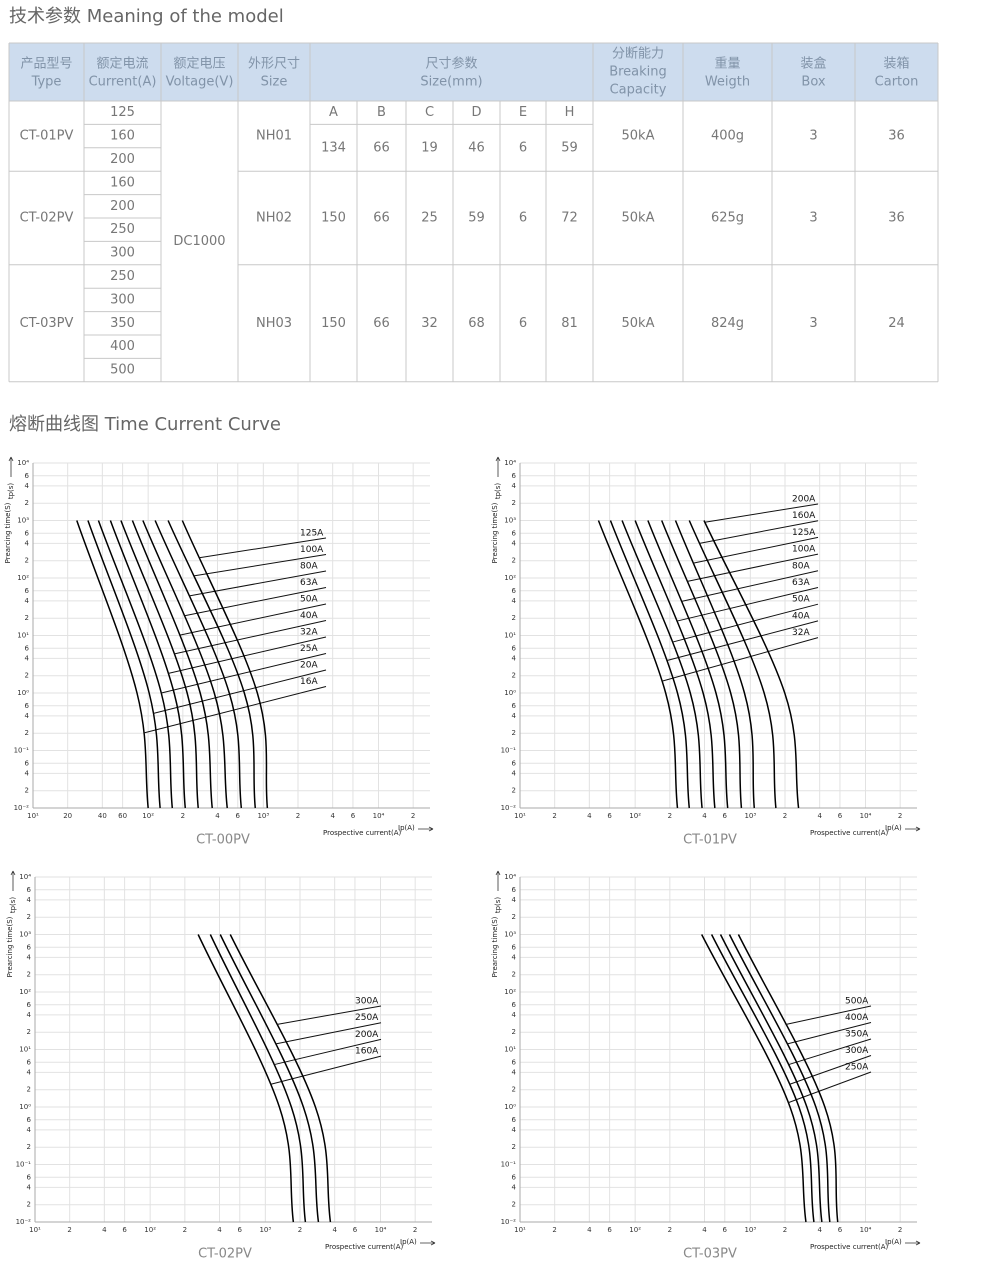 The width and height of the screenshot is (1000, 1267). Describe the element at coordinates (523, 112) in the screenshot. I see `dim-name: E` at that location.